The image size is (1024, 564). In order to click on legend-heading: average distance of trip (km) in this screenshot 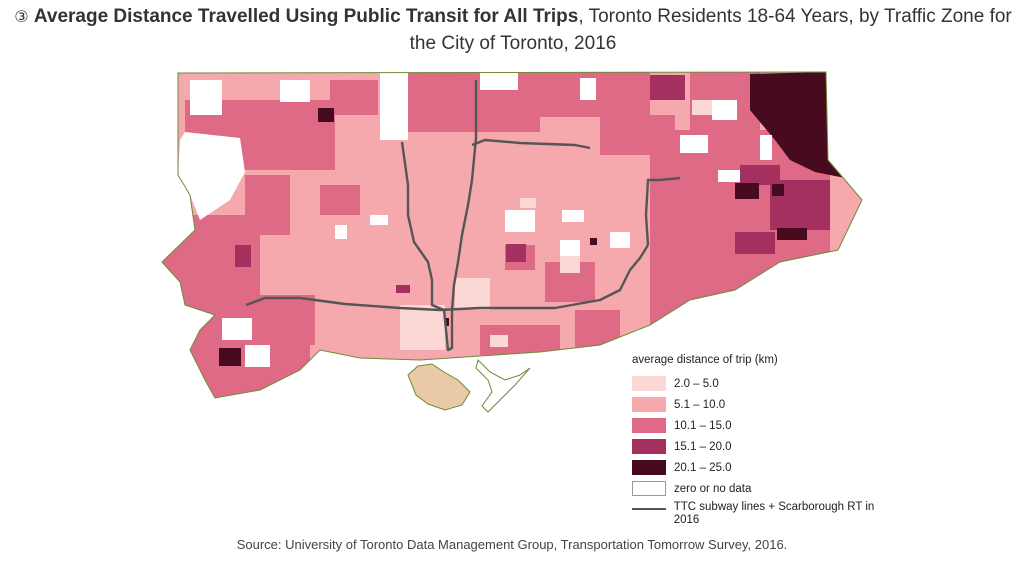, I will do `click(705, 360)`.